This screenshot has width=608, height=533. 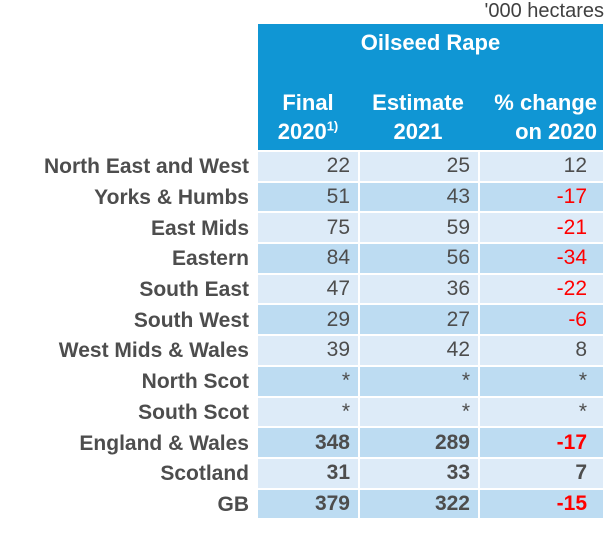 What do you see at coordinates (556, 131) in the screenshot?
I see `column-header-line2: on 2020` at bounding box center [556, 131].